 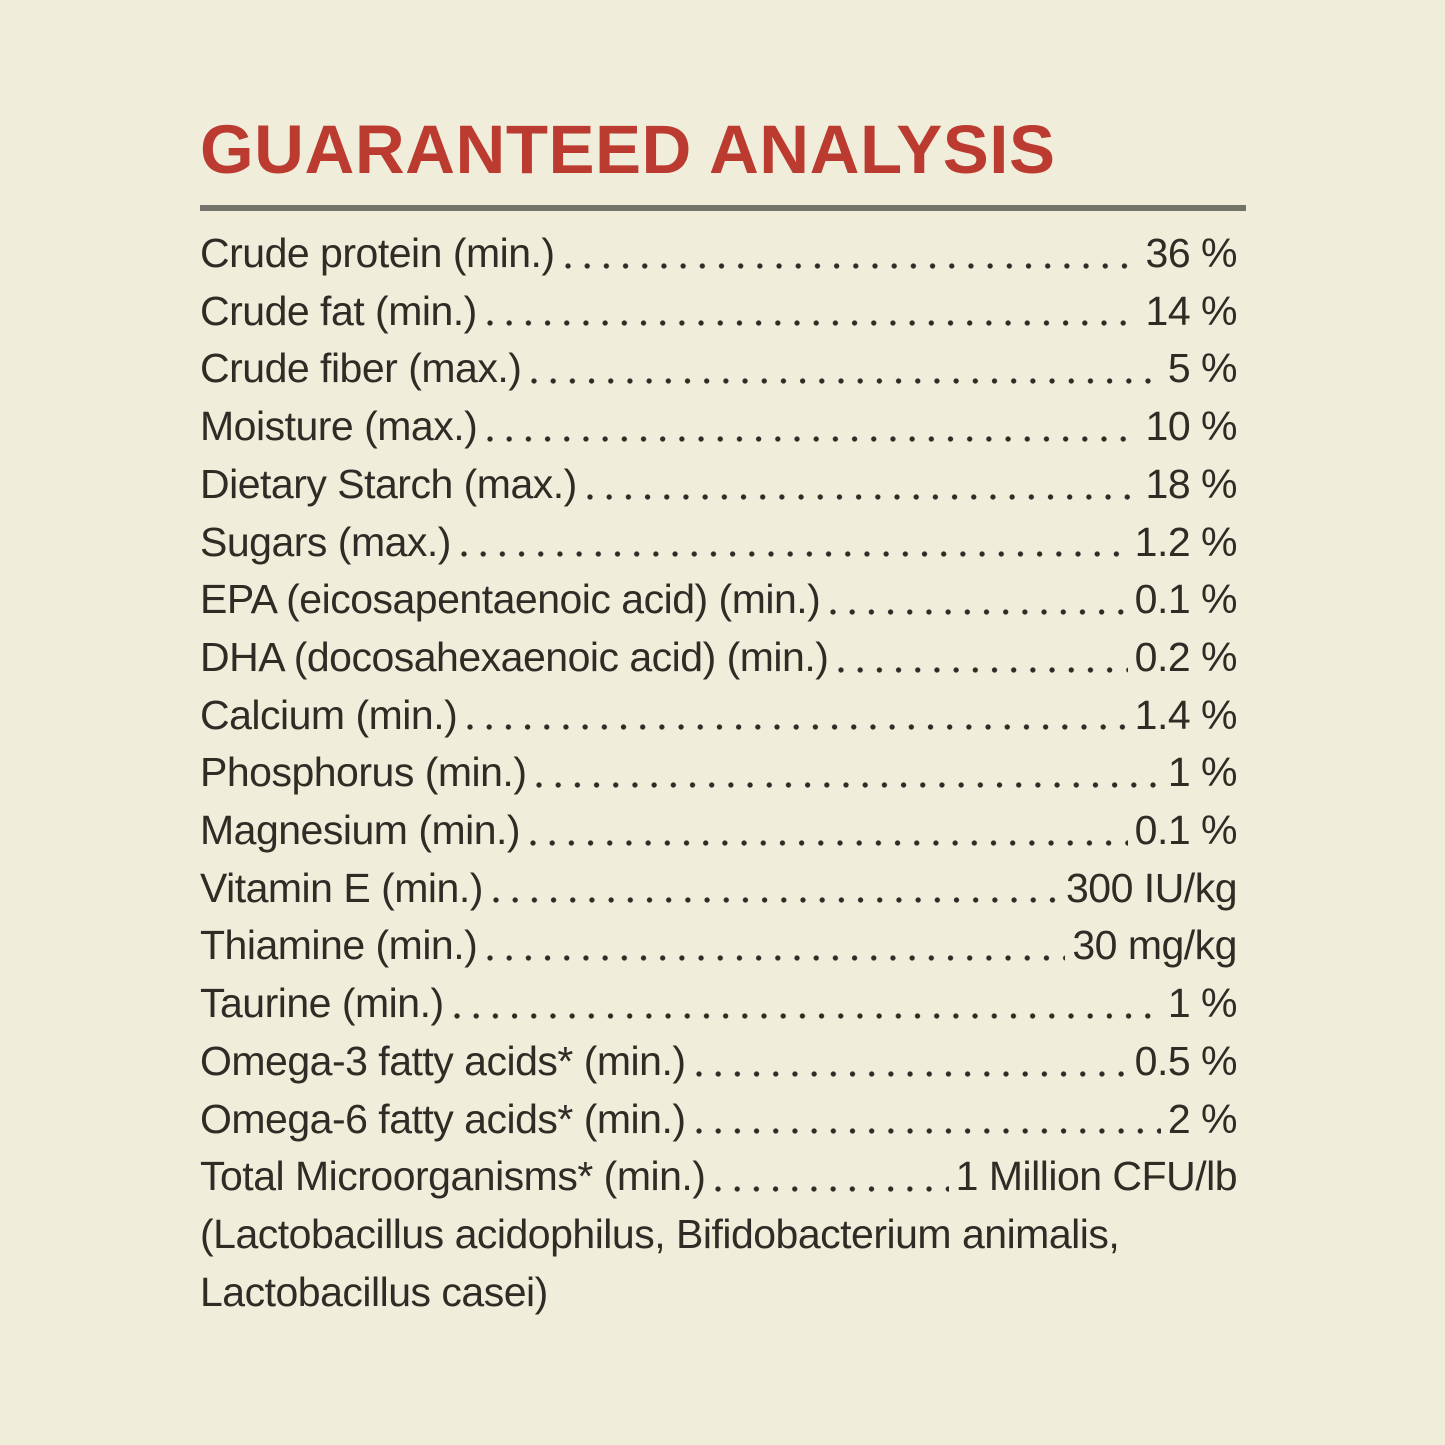 I want to click on nutrient-value: 0.2 %, so click(x=1186, y=656).